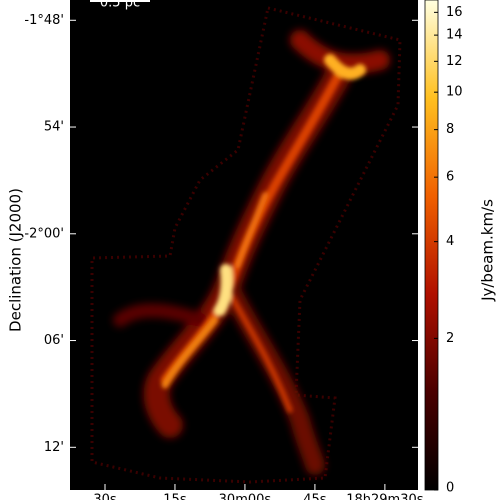 Image resolution: width=500 pixels, height=500 pixels. I want to click on colorbar-tick-label: 10, so click(454, 92).